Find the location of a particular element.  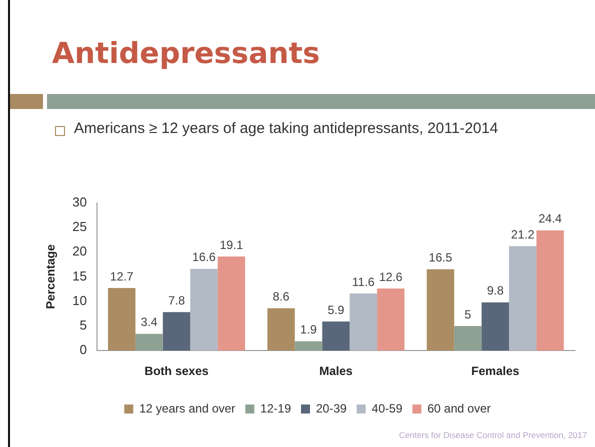

y-tick-label: 15 is located at coordinates (79, 276).